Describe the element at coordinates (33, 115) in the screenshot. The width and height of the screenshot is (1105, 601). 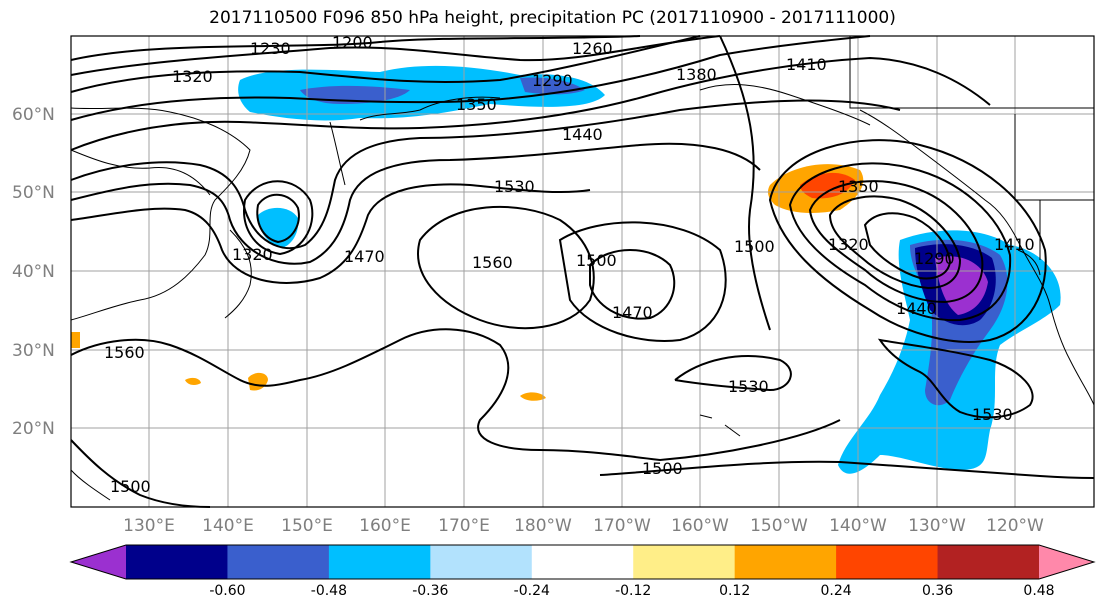
I see `lat-label: 60°N` at that location.